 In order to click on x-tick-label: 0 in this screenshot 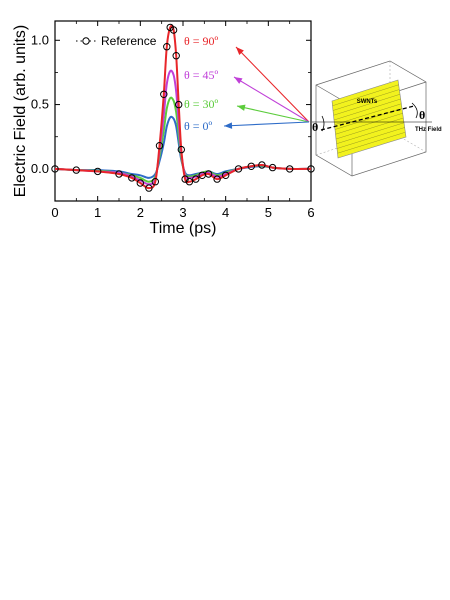, I will do `click(54, 212)`.